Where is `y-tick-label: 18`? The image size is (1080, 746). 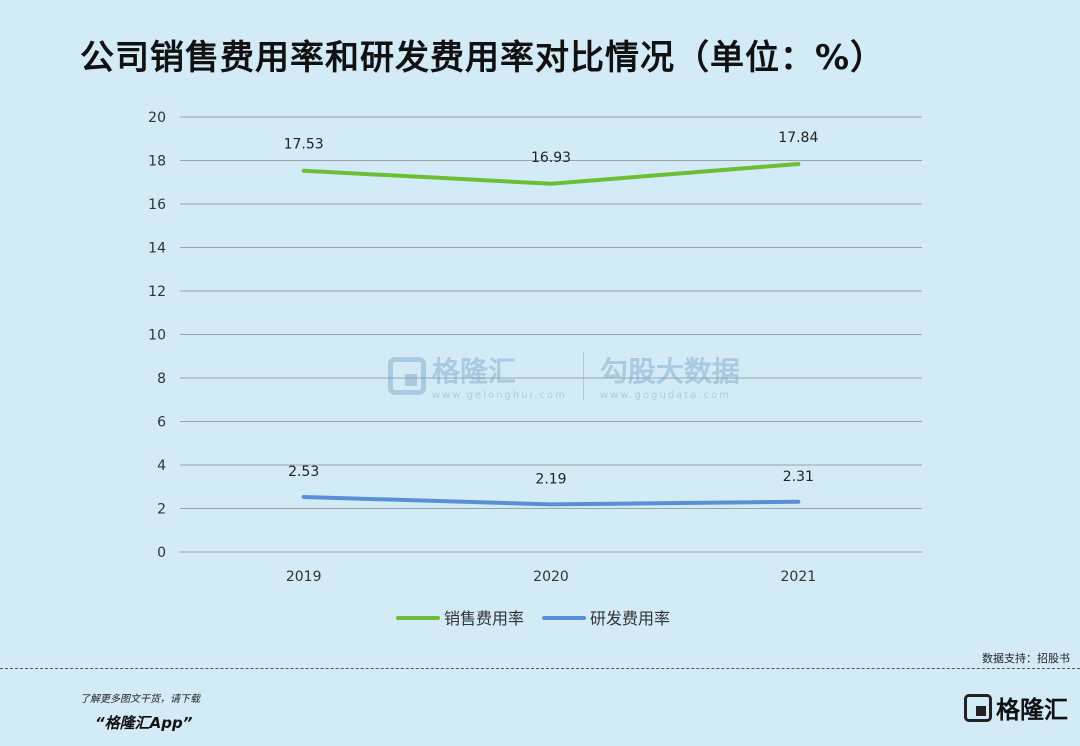 y-tick-label: 18 is located at coordinates (157, 162).